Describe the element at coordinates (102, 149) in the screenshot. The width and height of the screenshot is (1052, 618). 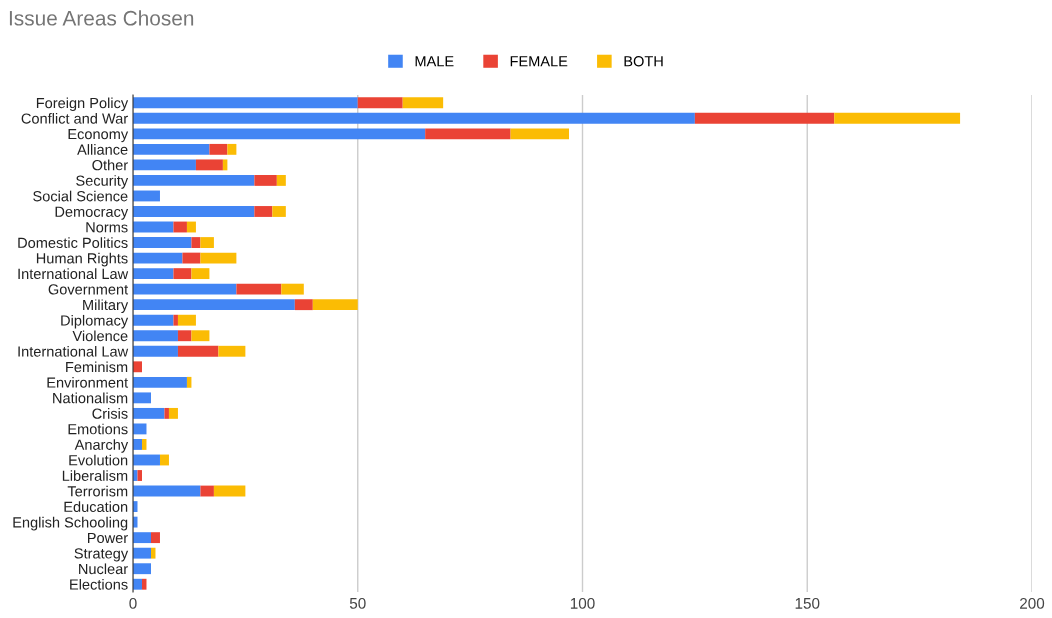
I see `y-tick-label: Alliance` at that location.